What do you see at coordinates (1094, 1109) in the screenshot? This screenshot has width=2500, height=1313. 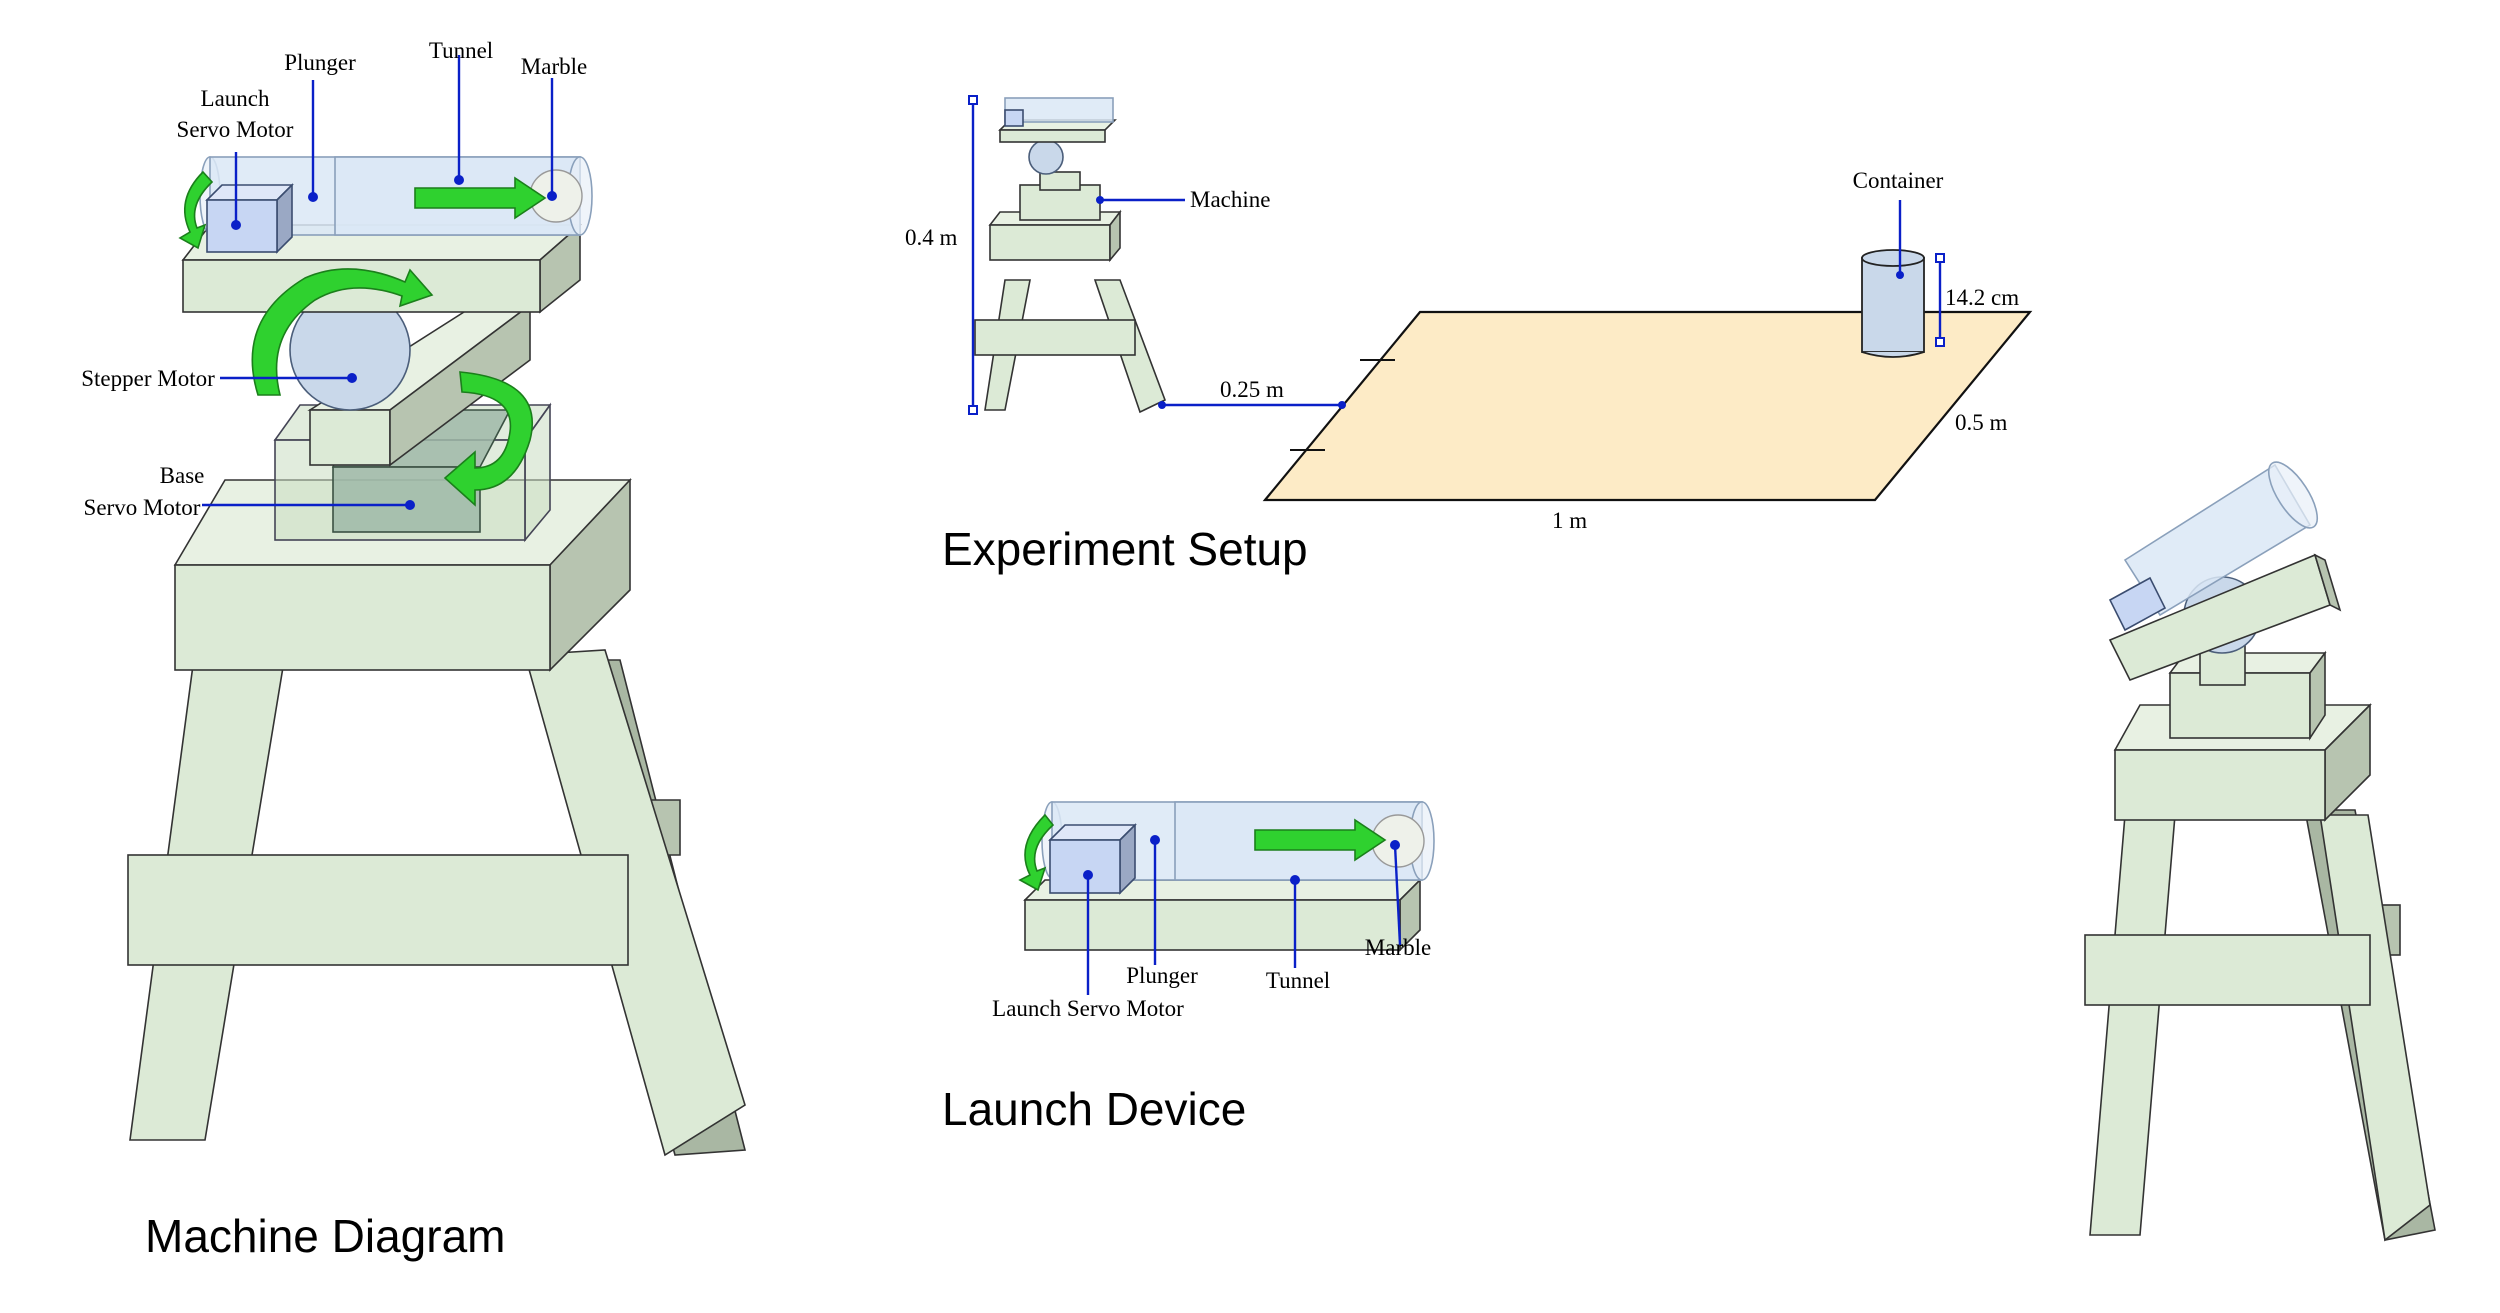 I see `title-launch-device: Launch Device` at bounding box center [1094, 1109].